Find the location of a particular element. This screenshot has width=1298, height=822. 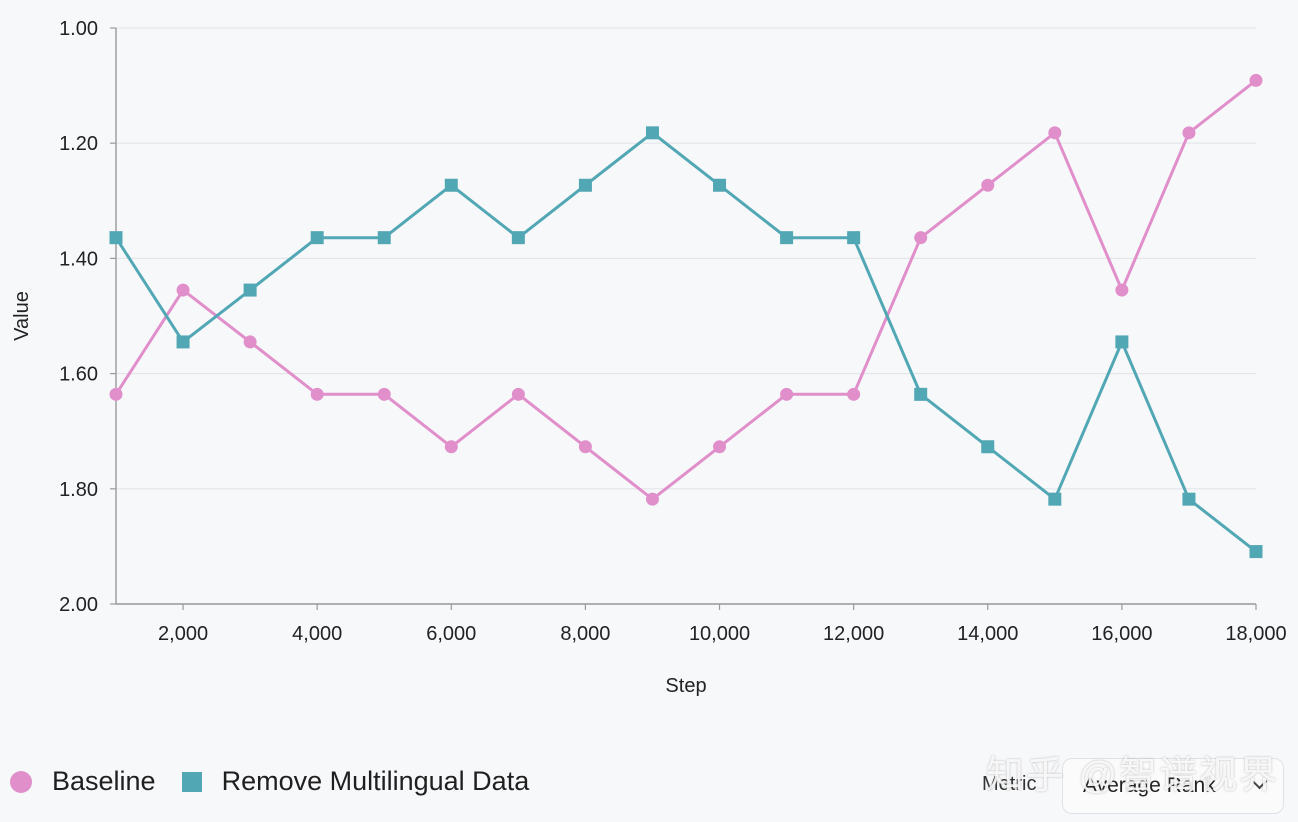

legend: Baseline Remove Multilingual Data is located at coordinates (282, 781).